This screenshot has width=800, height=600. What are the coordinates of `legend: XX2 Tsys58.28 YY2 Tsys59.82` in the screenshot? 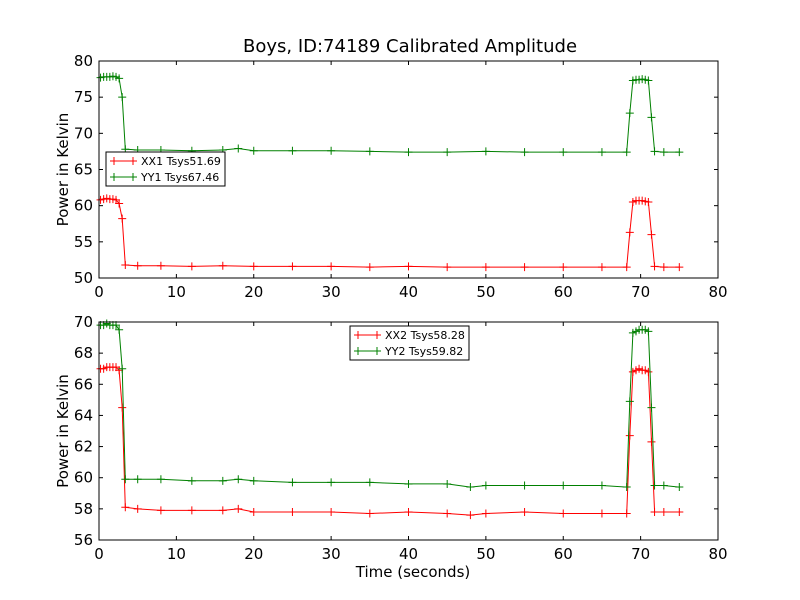 It's located at (409, 343).